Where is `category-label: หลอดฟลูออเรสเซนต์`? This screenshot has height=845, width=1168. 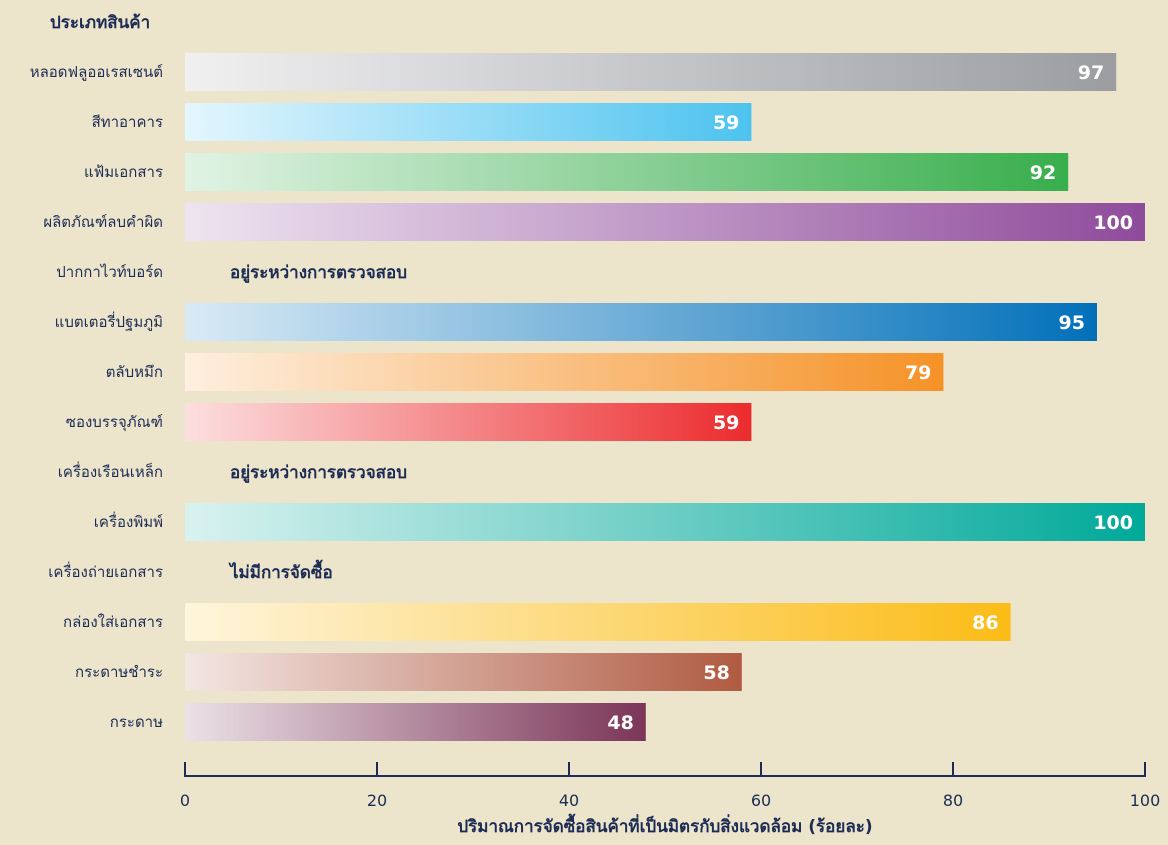 category-label: หลอดฟลูออเรสเซนต์ is located at coordinates (96, 72).